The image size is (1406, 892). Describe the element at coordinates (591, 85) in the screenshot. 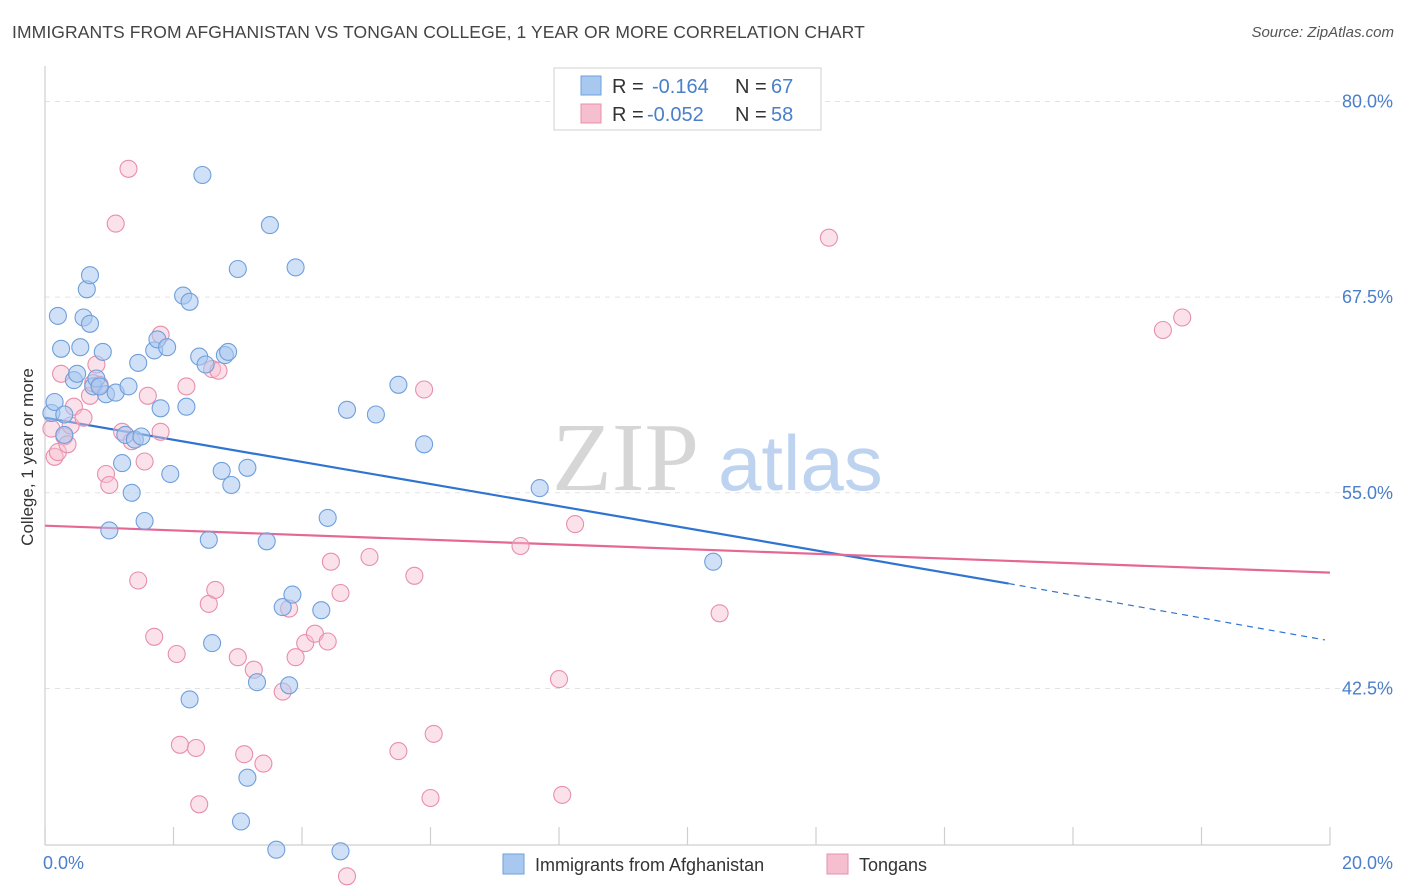

I see `legend-swatch-blue` at that location.